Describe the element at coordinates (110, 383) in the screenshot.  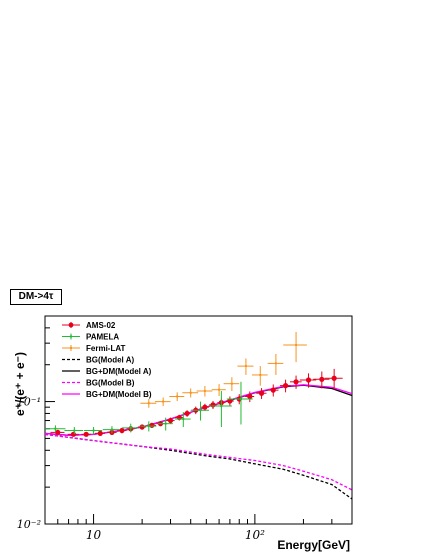
I see `legend-label: BG(Model B)` at that location.